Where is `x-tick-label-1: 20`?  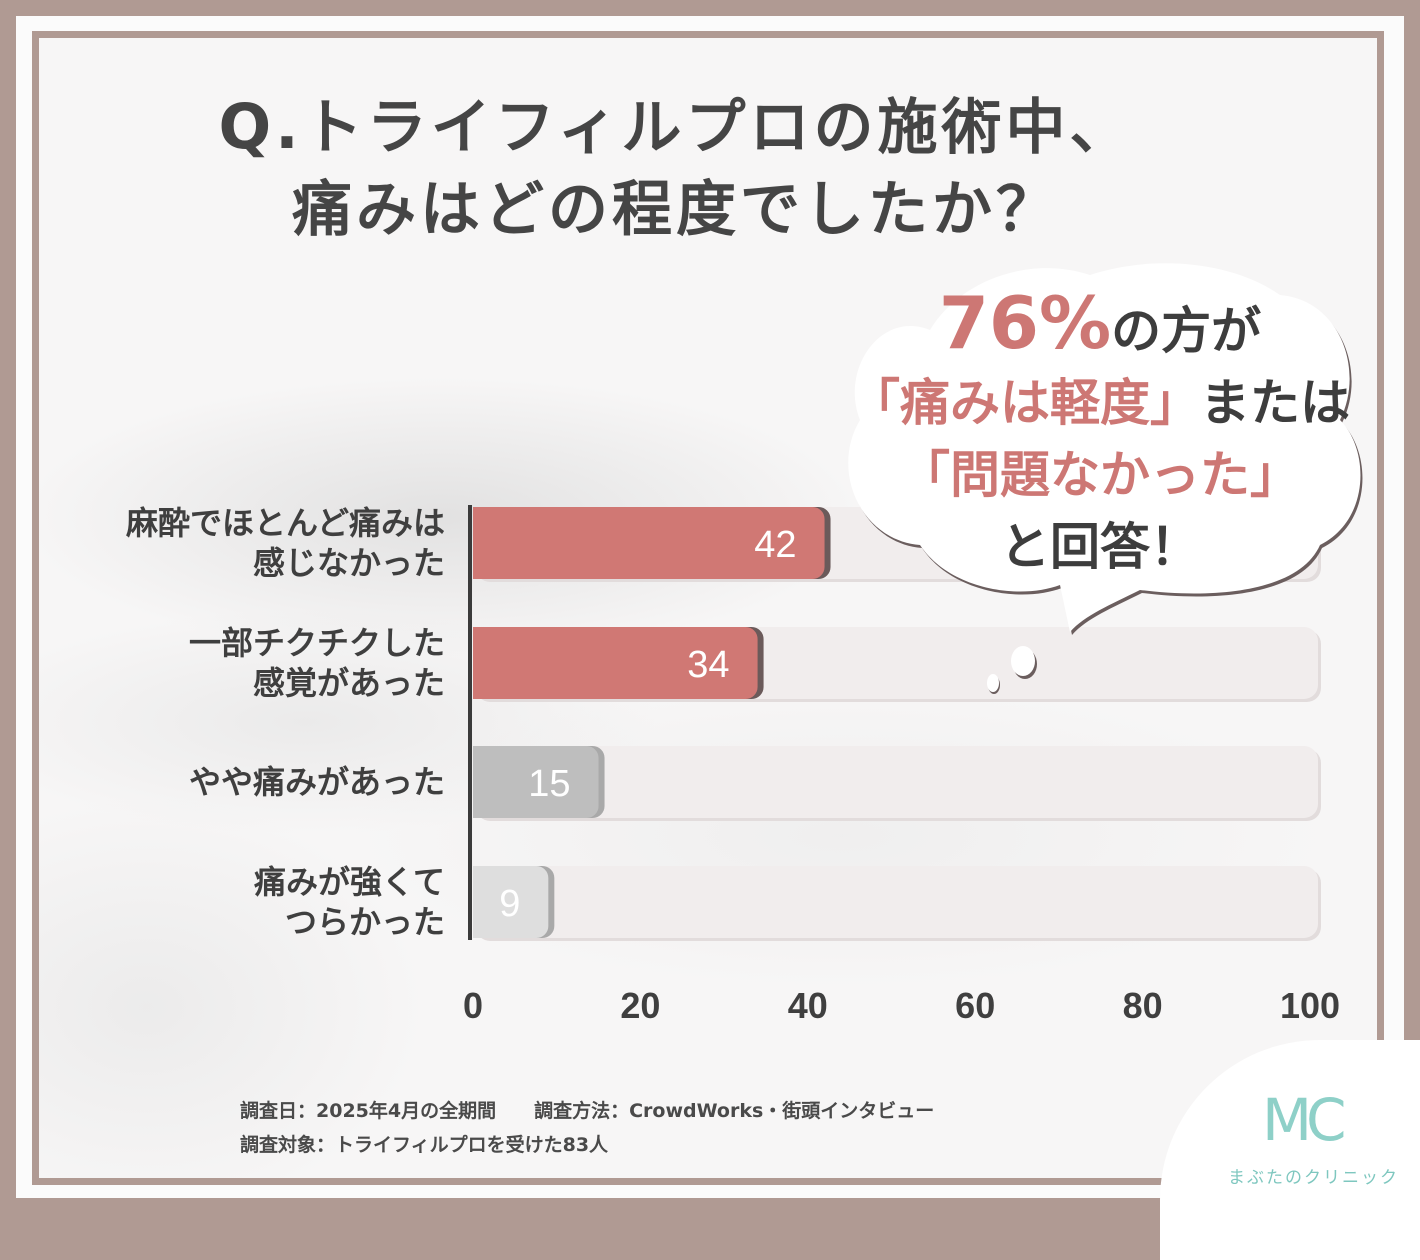 x-tick-label-1: 20 is located at coordinates (640, 1005).